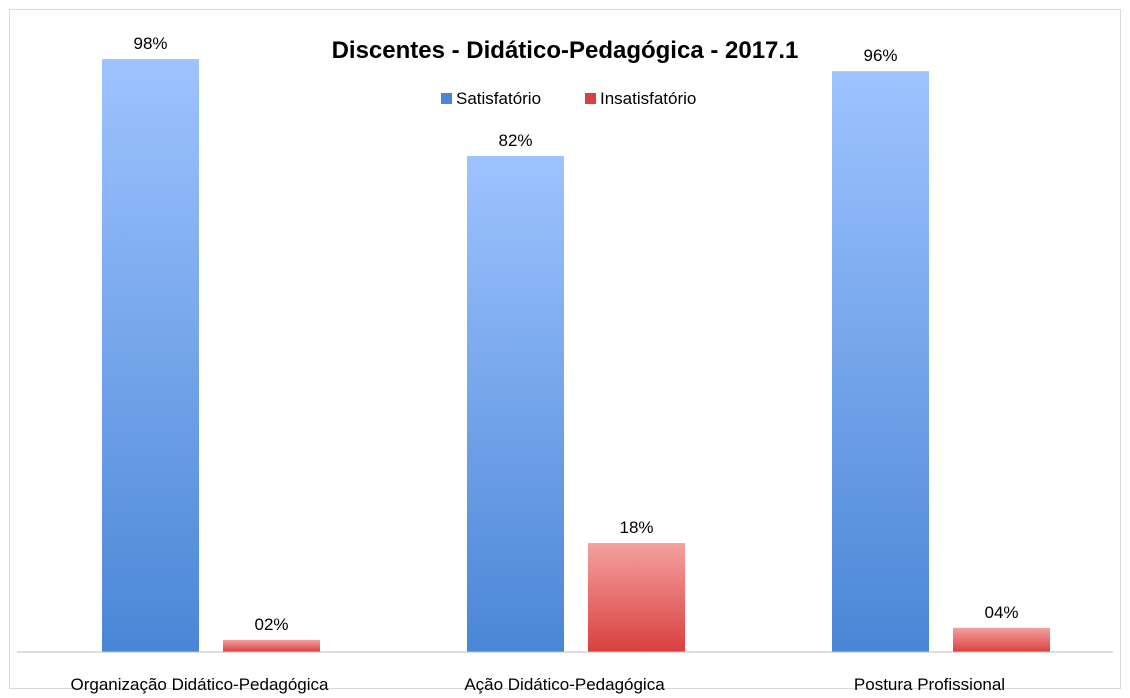 Image resolution: width=1130 pixels, height=698 pixels. Describe the element at coordinates (1001, 612) in the screenshot. I see `data-label-insatisfatorio-3: 04%` at that location.